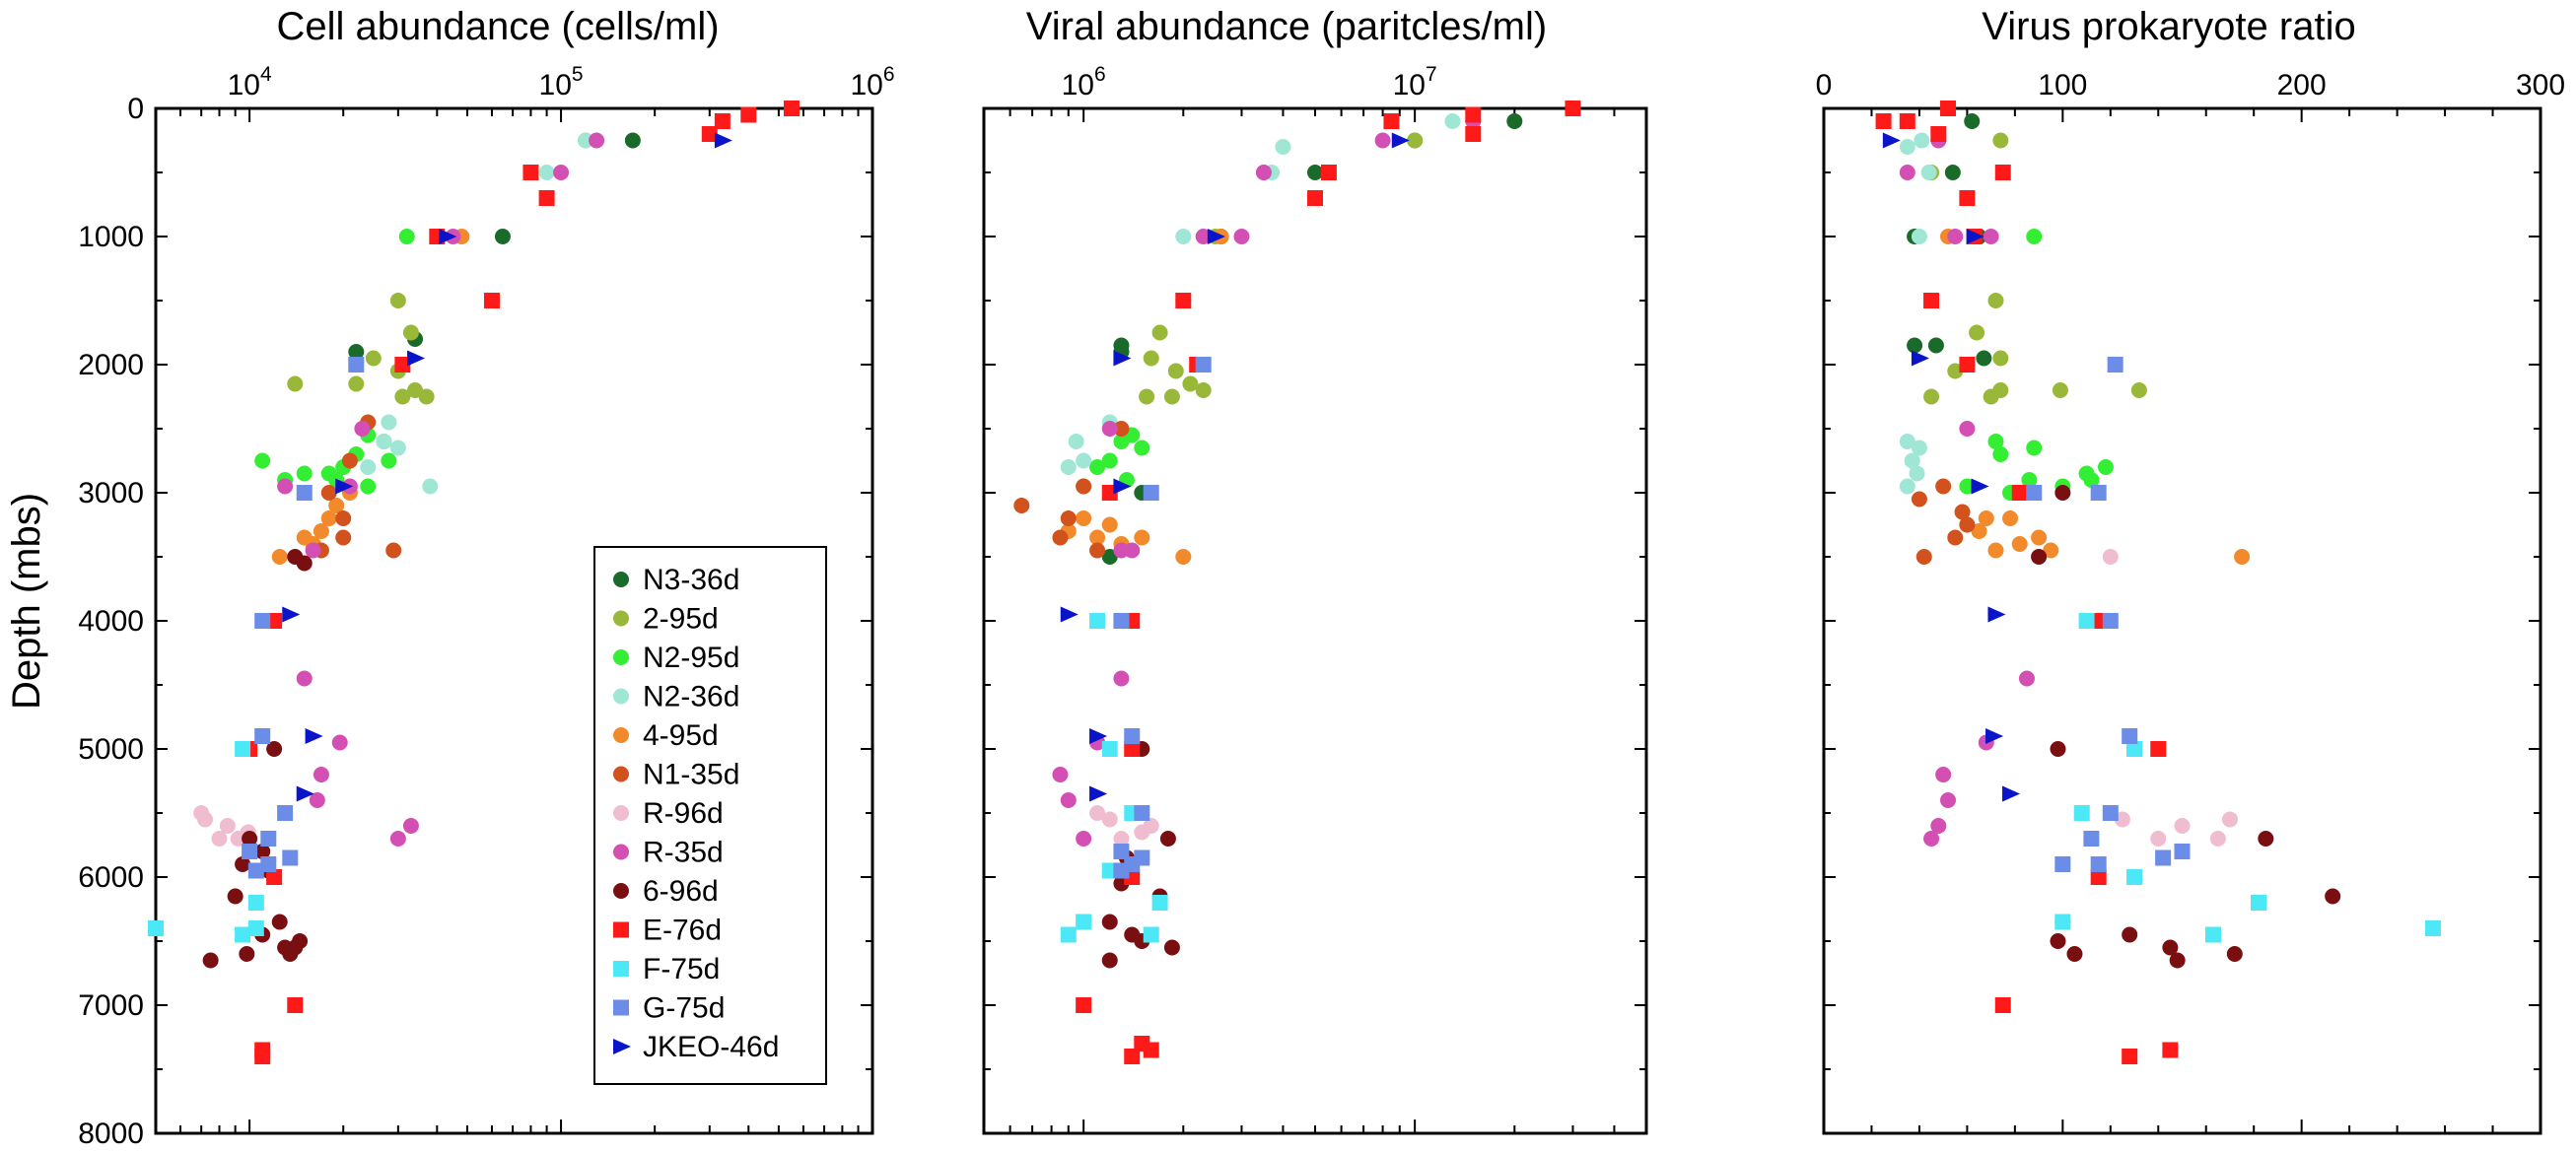 Image resolution: width=2576 pixels, height=1153 pixels. I want to click on y-tick-label: 5000, so click(111, 750).